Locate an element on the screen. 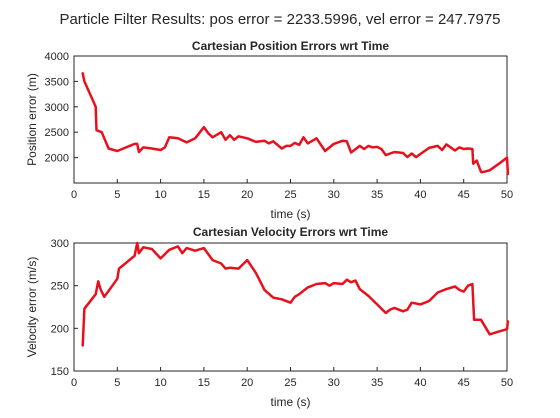 The image size is (560, 418). position-x-ticks: 0 5 10 15 20 25 30 35 40 45 50 is located at coordinates (292, 190).